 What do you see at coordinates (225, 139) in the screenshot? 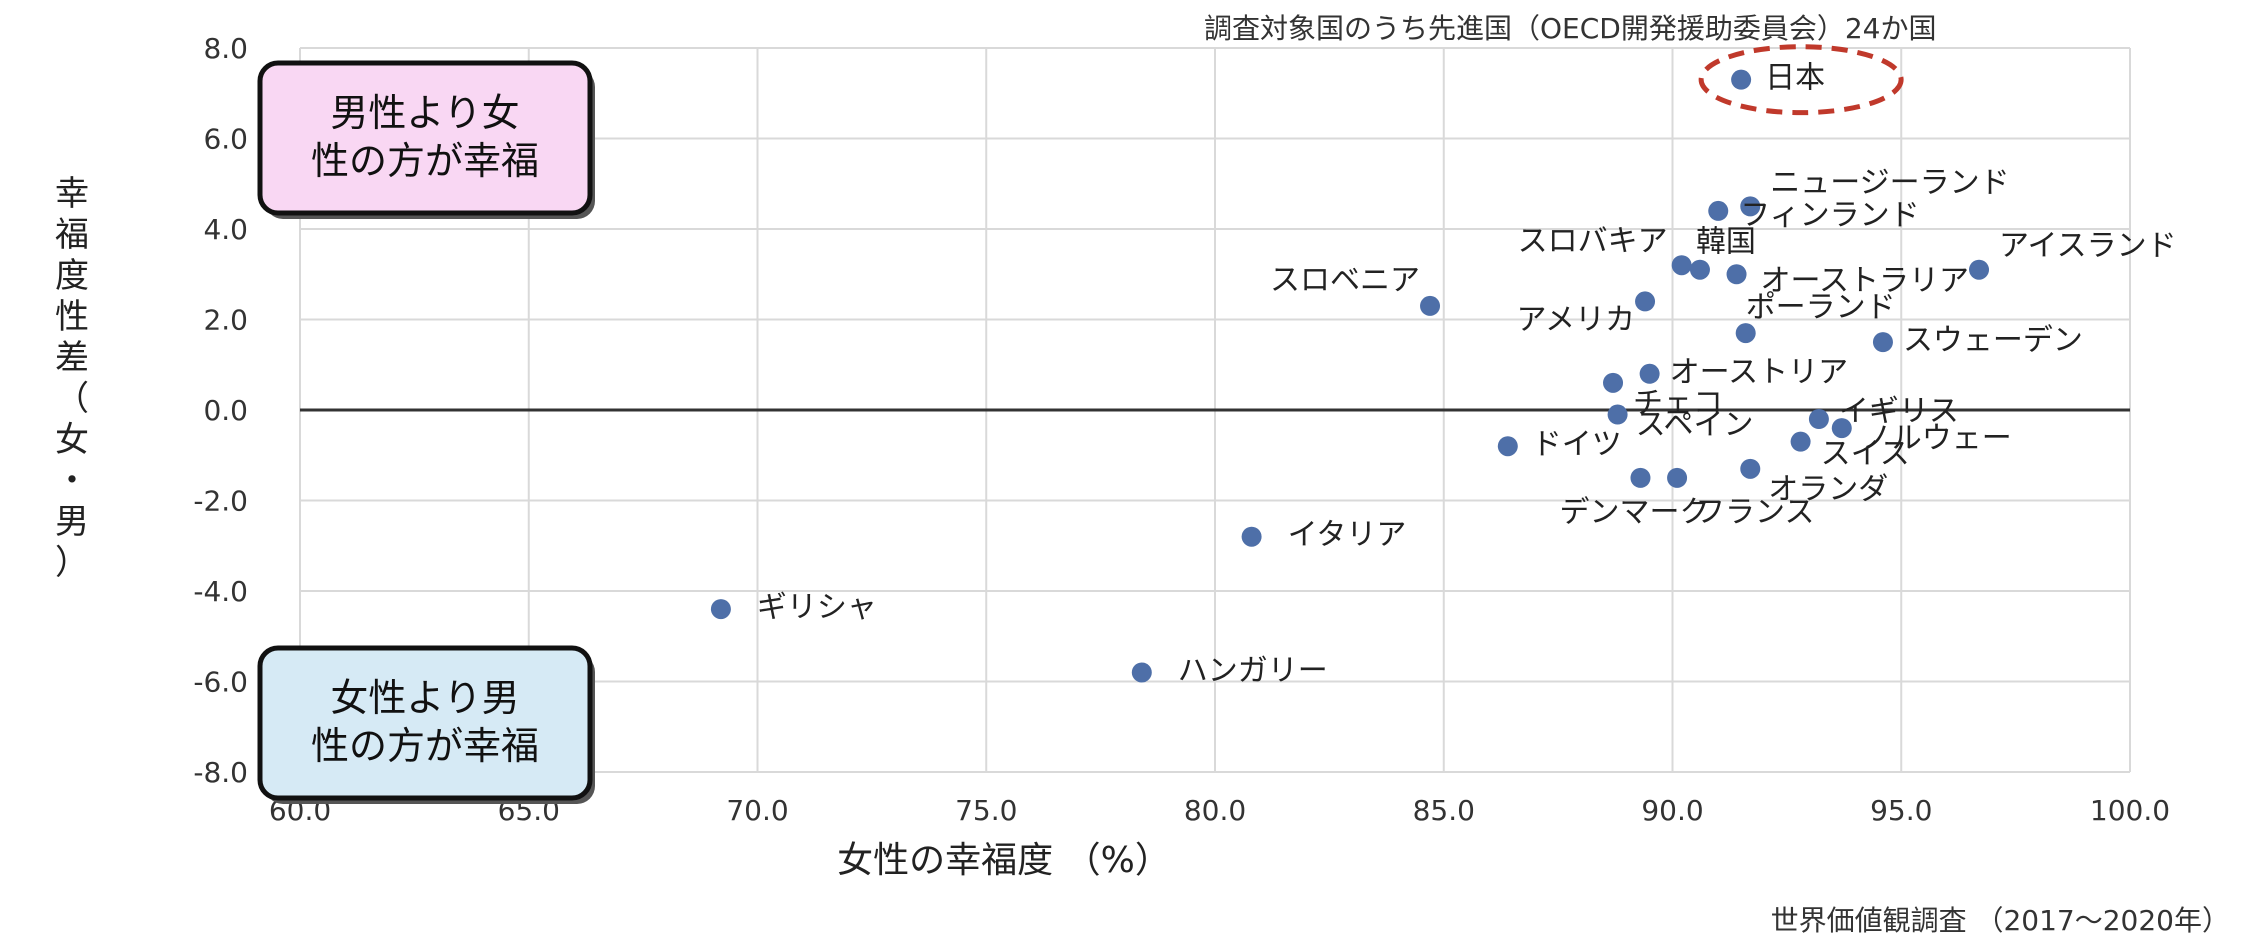
I see `y-tick-label: 6.0` at bounding box center [225, 139].